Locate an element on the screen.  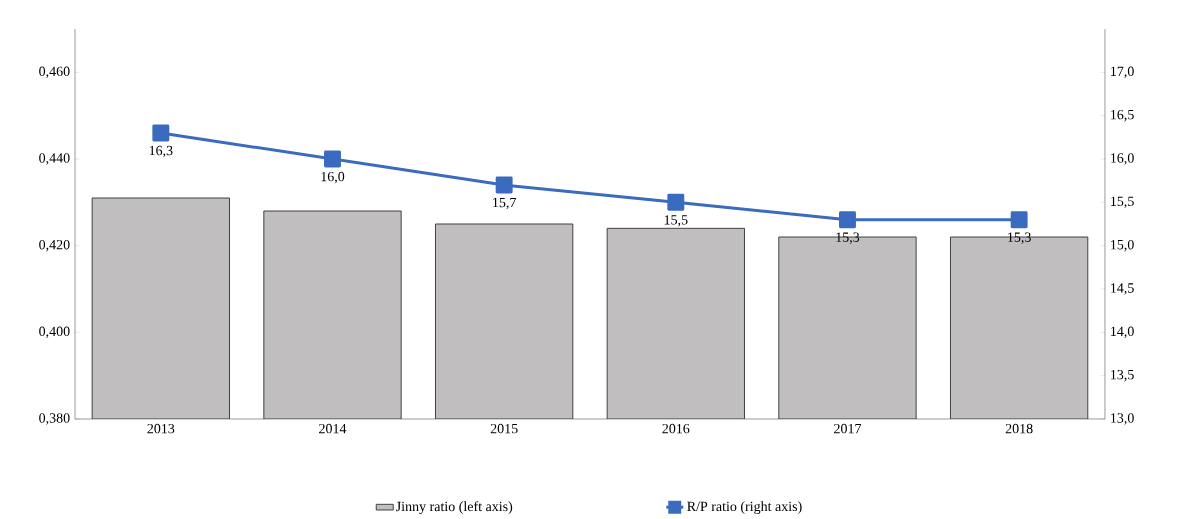
y2-tick-label: 16,0 is located at coordinates (1122, 159).